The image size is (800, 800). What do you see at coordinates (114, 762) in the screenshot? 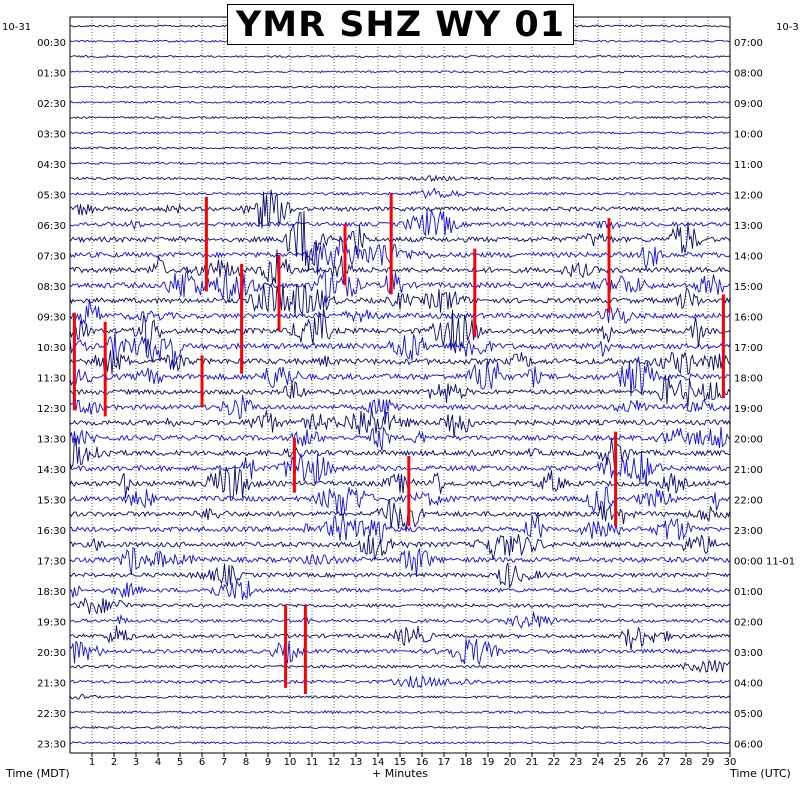
I see `minute-tick-label: 2` at bounding box center [114, 762].